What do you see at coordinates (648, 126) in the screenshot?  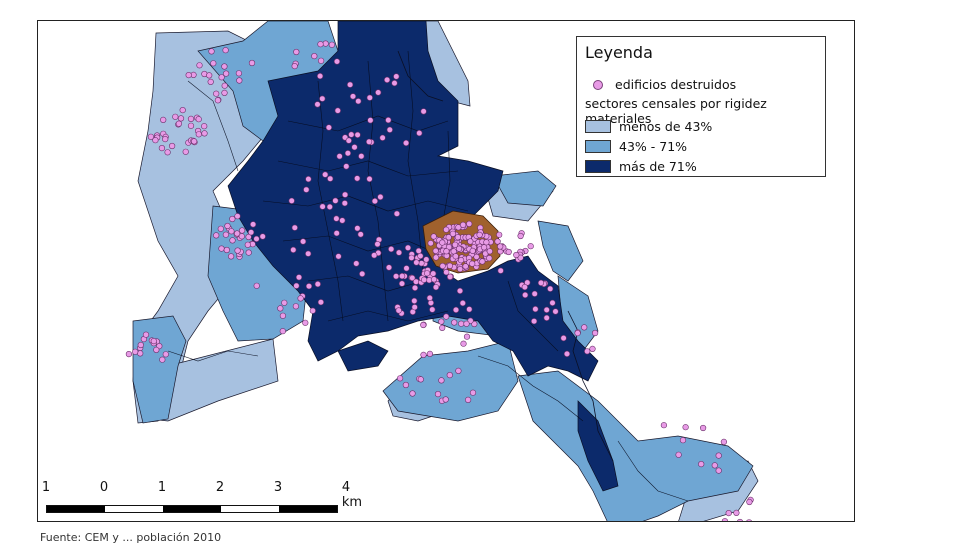 I see `legend-item-class: menos de 43%` at bounding box center [648, 126].